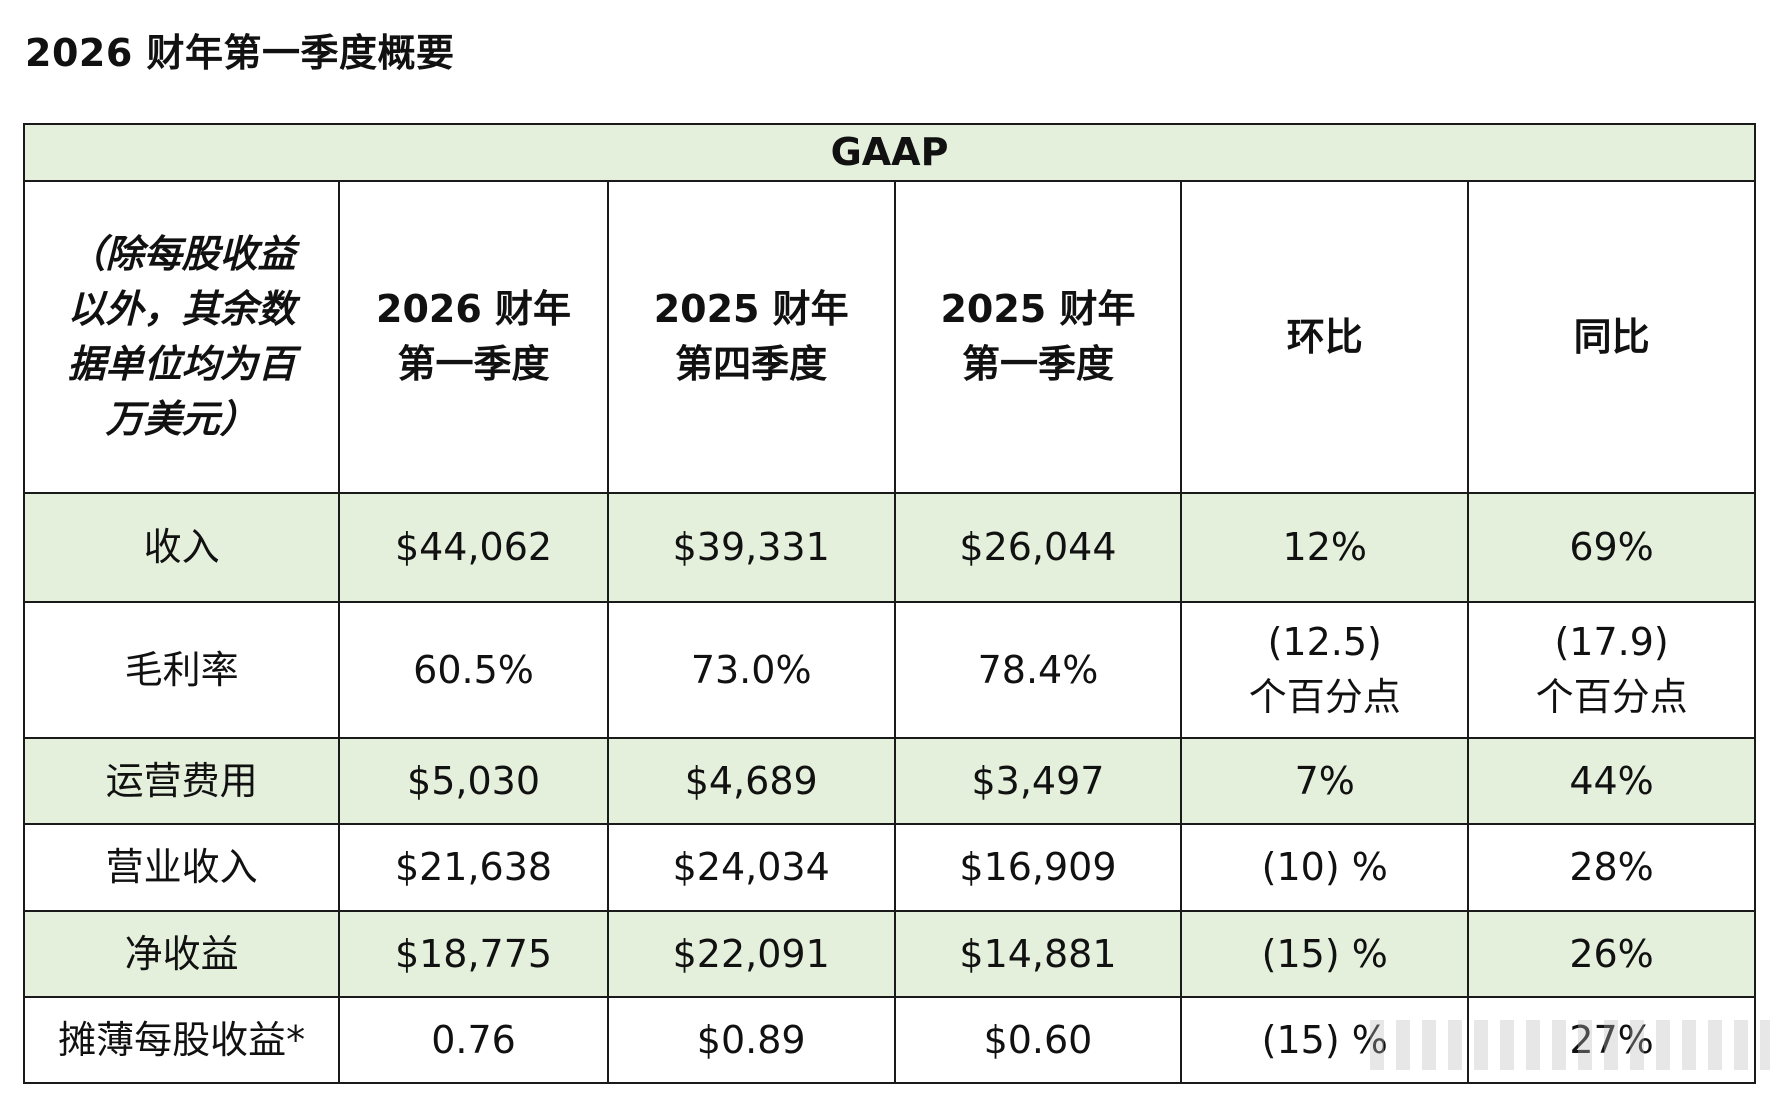 This screenshot has height=1096, width=1780. I want to click on gaap-header-row: GAAP, so click(889, 152).